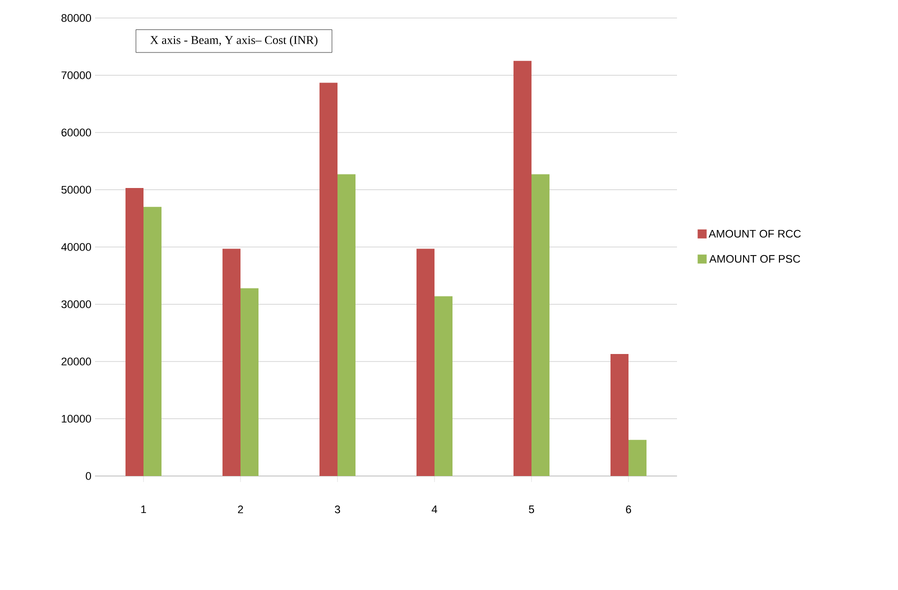  I want to click on x-tick-label: 5, so click(531, 510).